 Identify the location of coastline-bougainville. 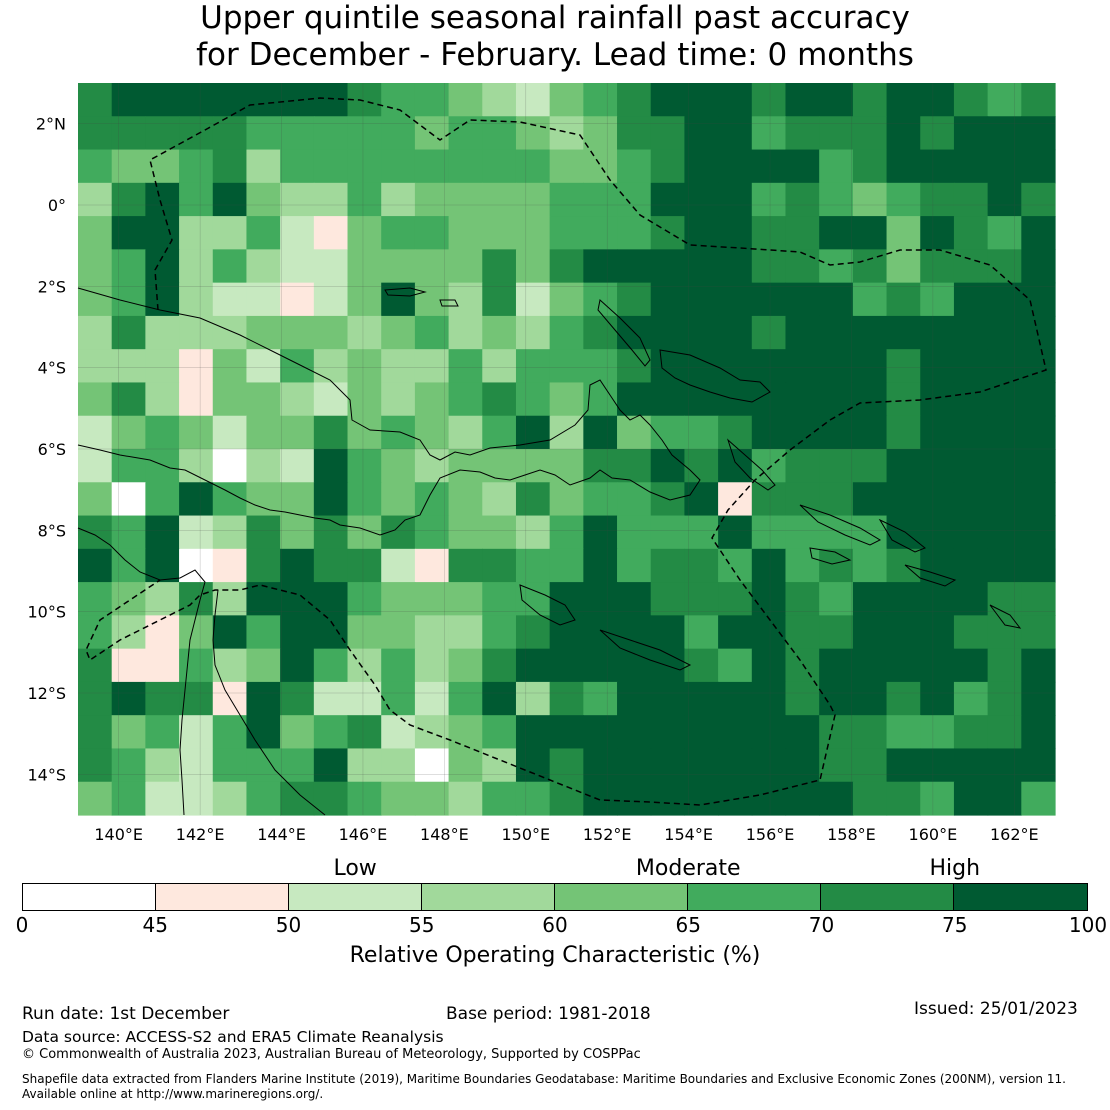
(751, 464).